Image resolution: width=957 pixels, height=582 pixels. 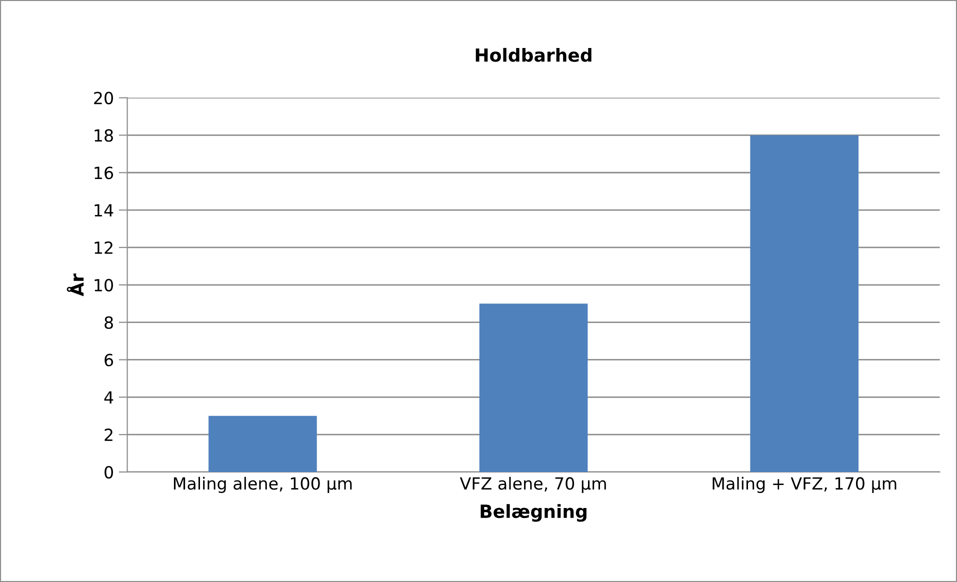 I want to click on x-tick-label: VFZ alene, 70 µm, so click(x=533, y=484).